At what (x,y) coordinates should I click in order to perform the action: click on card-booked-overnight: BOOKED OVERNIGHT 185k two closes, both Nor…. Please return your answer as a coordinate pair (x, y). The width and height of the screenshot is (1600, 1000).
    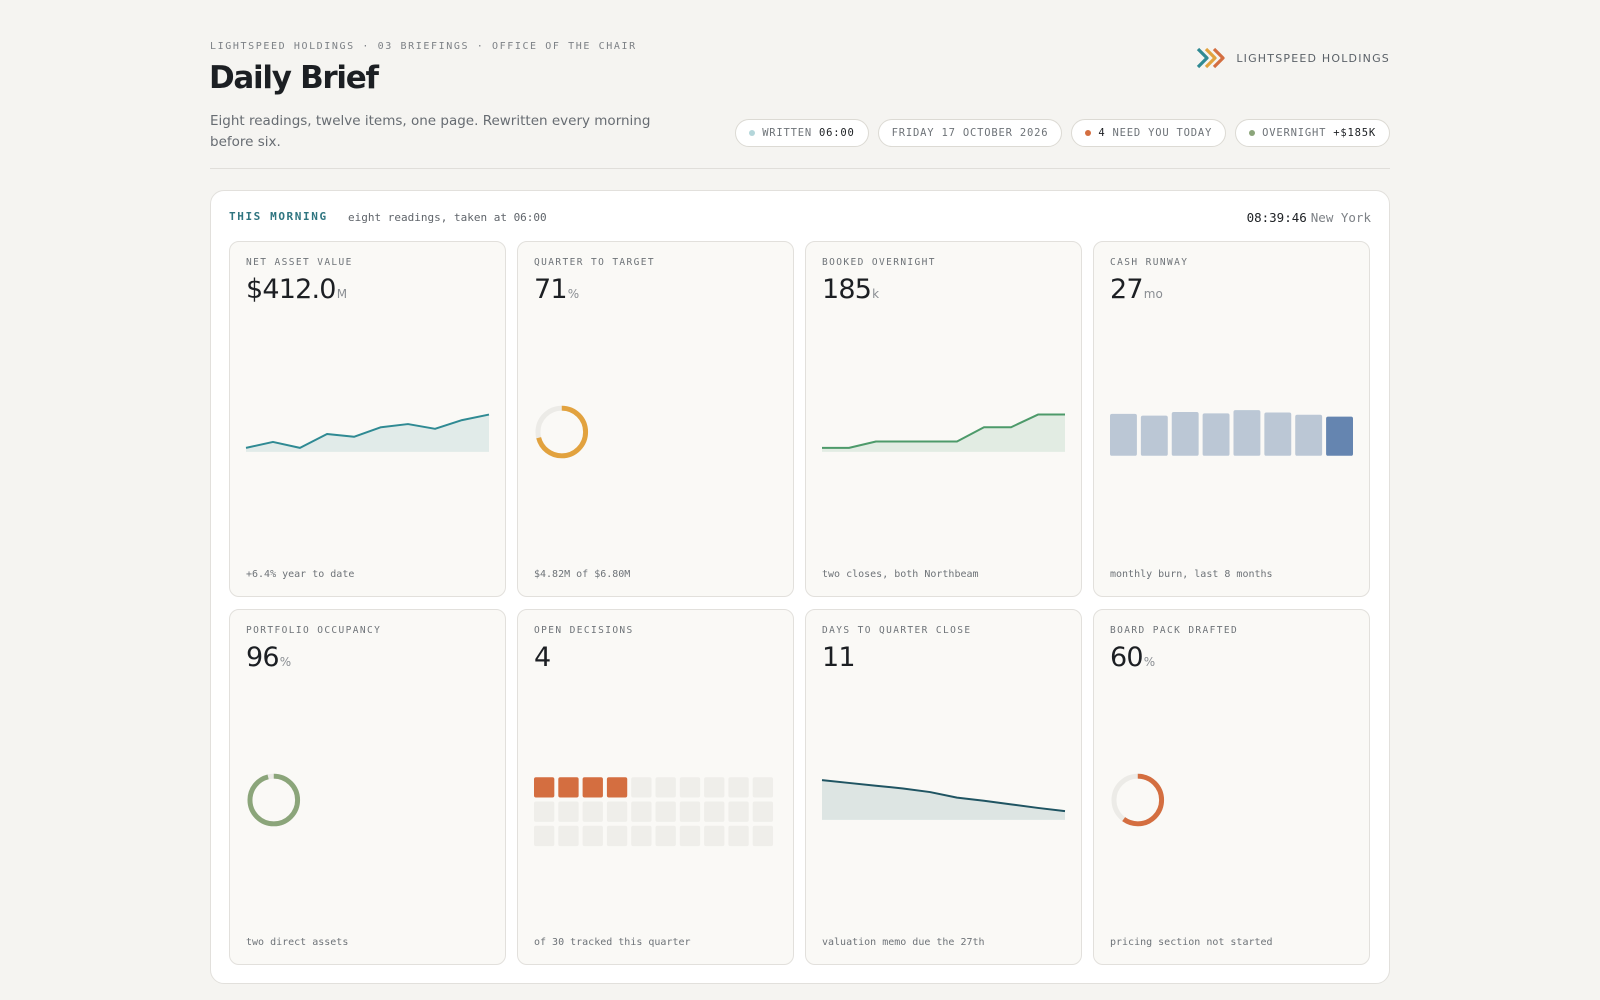
    Looking at the image, I should click on (943, 419).